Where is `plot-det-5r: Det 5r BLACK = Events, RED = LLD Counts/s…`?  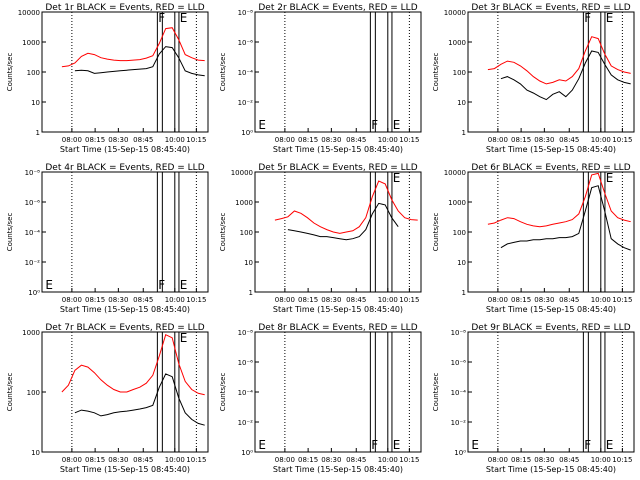 plot-det-5r: Det 5r BLACK = Events, RED = LLD Counts/s… is located at coordinates (320, 238).